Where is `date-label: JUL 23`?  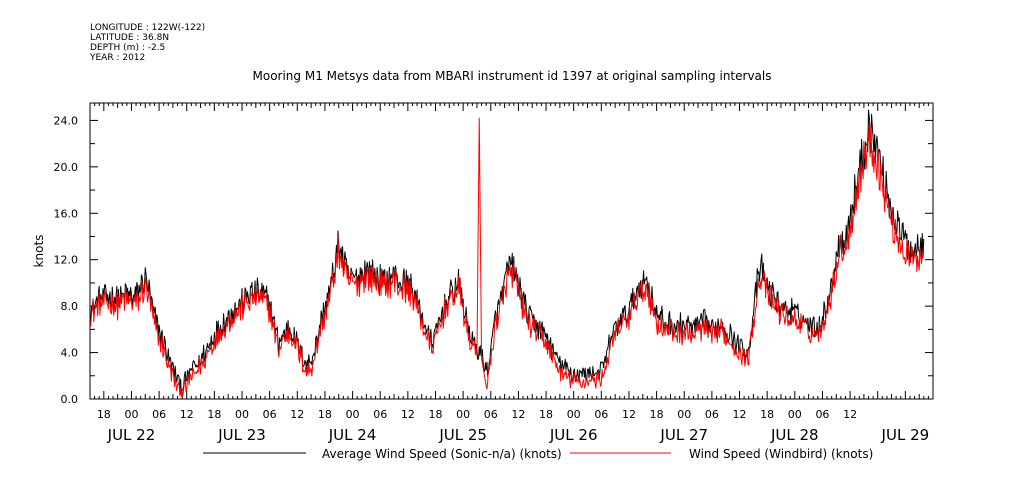
date-label: JUL 23 is located at coordinates (241, 435).